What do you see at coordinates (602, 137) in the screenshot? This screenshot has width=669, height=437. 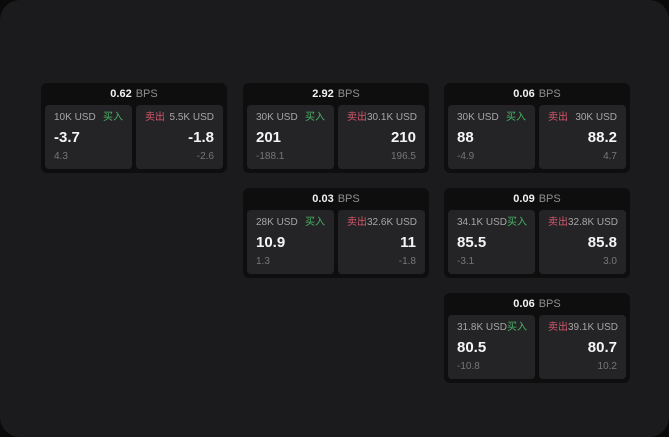 I see `sell-price-value: 88.2` at bounding box center [602, 137].